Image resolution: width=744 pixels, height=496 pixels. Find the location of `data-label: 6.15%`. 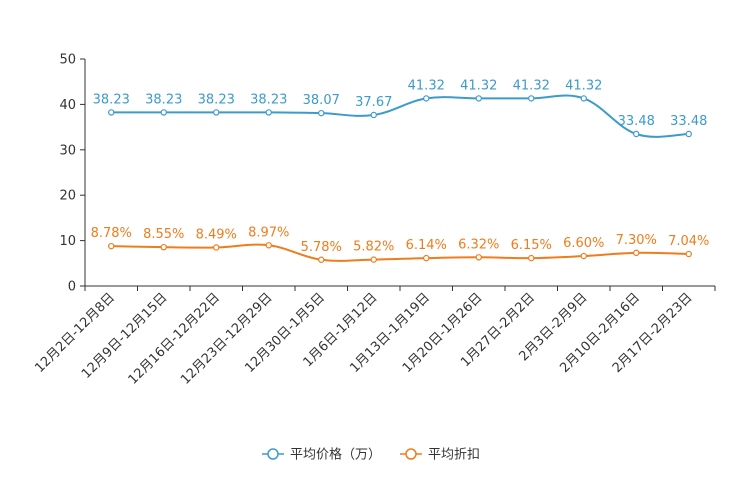

data-label: 6.15% is located at coordinates (531, 245).